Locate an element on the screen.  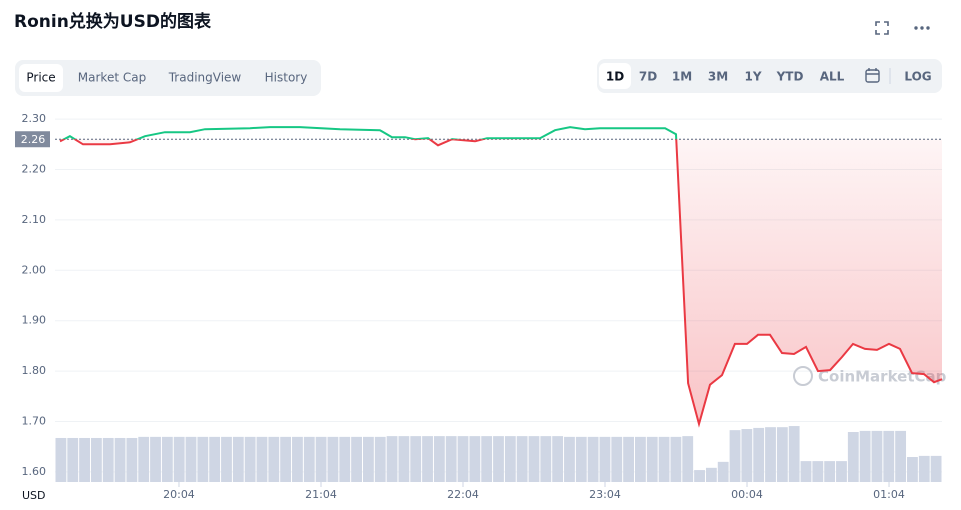
range: 1Y is located at coordinates (752, 77).